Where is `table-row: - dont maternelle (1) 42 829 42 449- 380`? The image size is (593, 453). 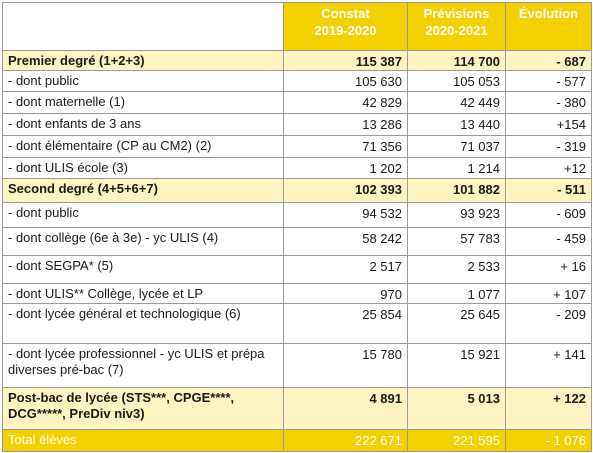
table-row: - dont maternelle (1) 42 829 42 449- 380 is located at coordinates (297, 102).